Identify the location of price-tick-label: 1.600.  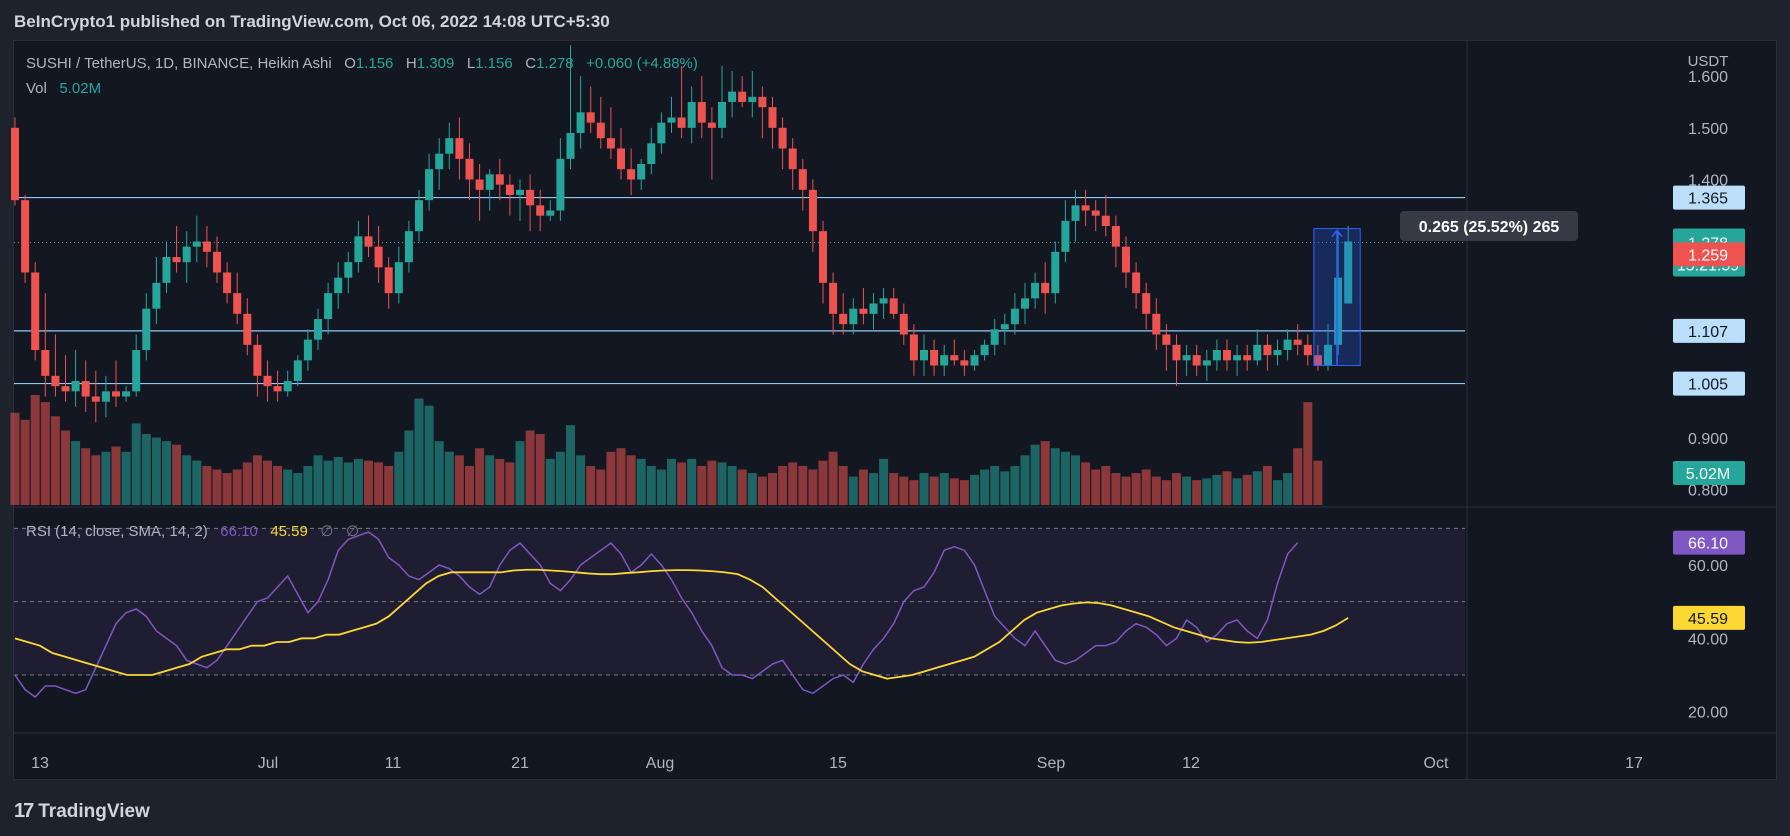
(1708, 77).